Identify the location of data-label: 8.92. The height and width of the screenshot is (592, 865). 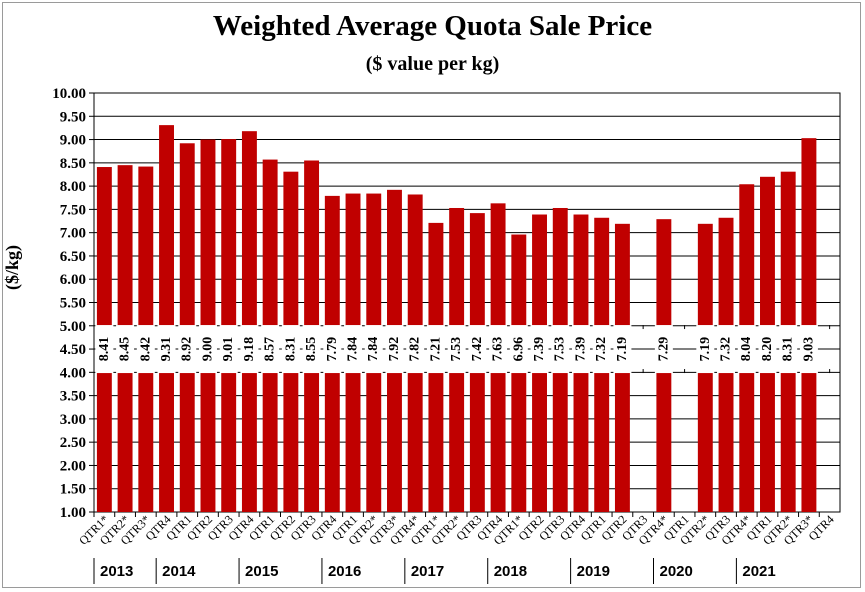
(187, 349).